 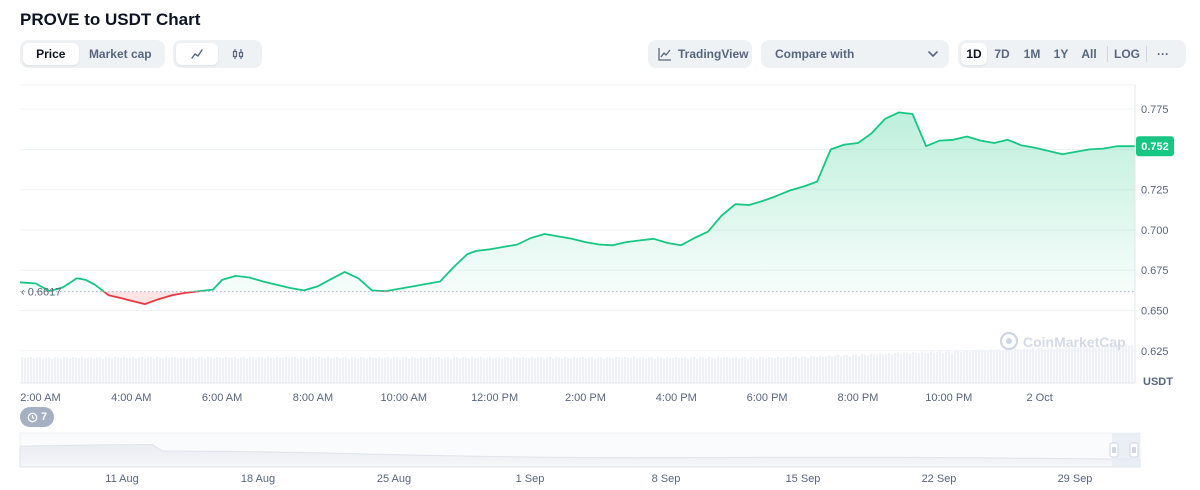 I want to click on range-7d: 7D, so click(x=1002, y=54).